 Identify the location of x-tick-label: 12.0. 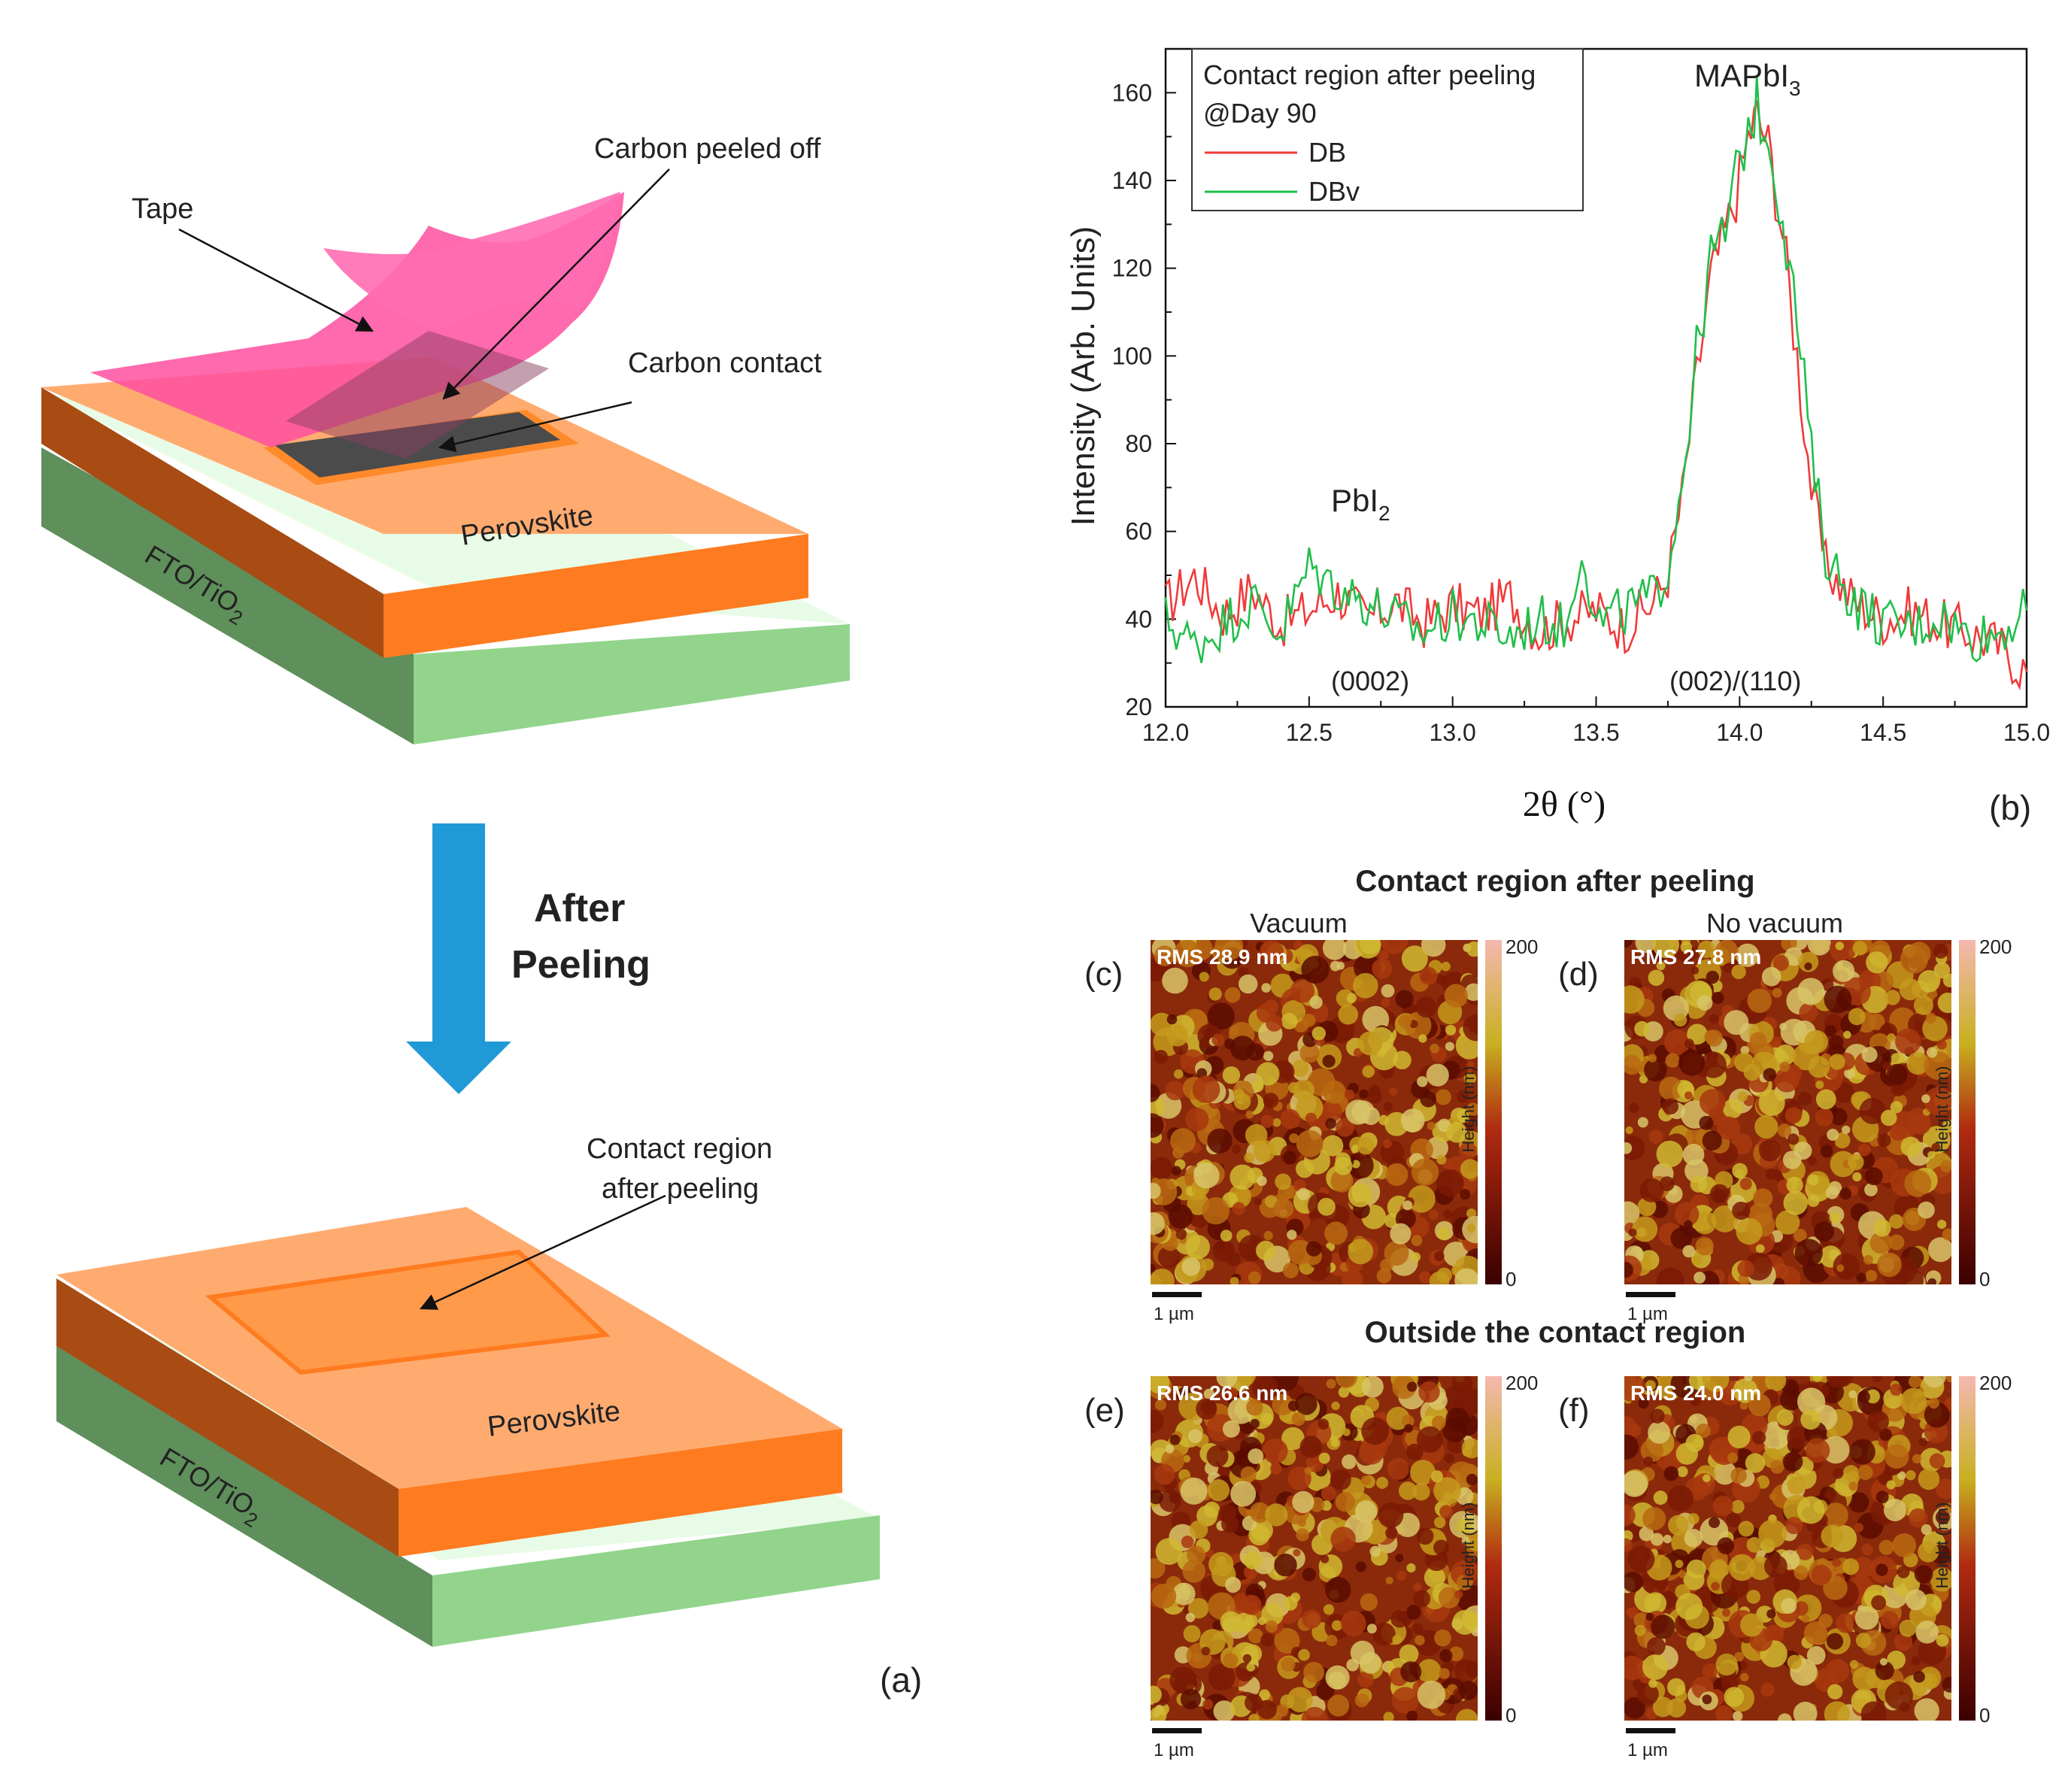
(1165, 732).